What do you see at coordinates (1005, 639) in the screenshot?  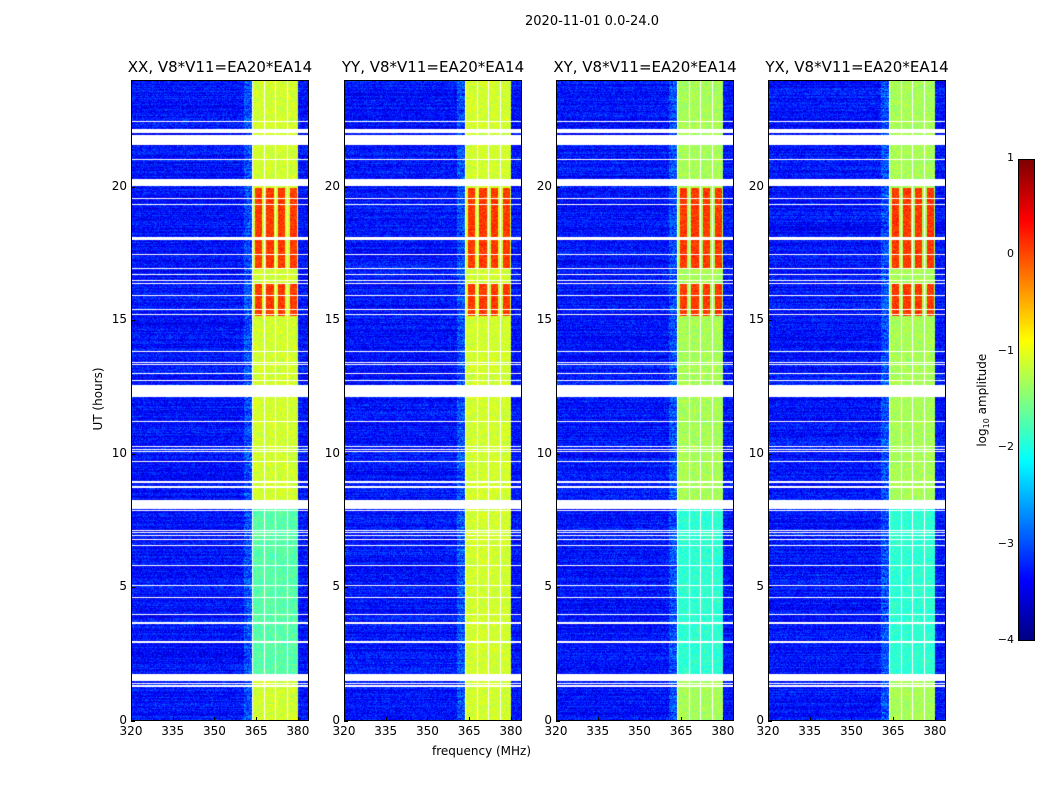 I see `colorbar-tick-label: −4` at bounding box center [1005, 639].